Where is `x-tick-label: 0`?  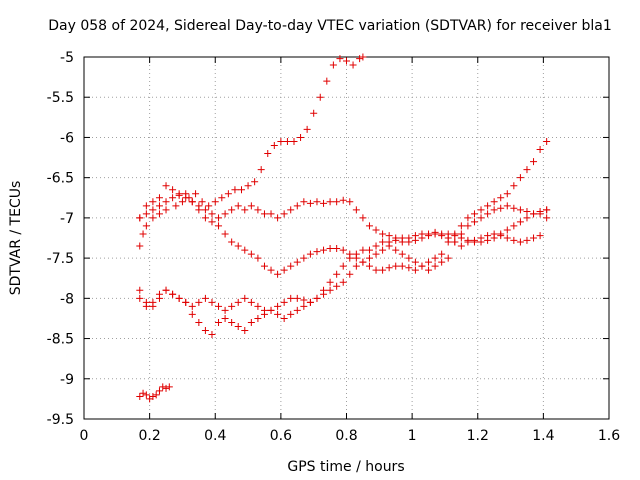
x-tick-label: 0 is located at coordinates (84, 436).